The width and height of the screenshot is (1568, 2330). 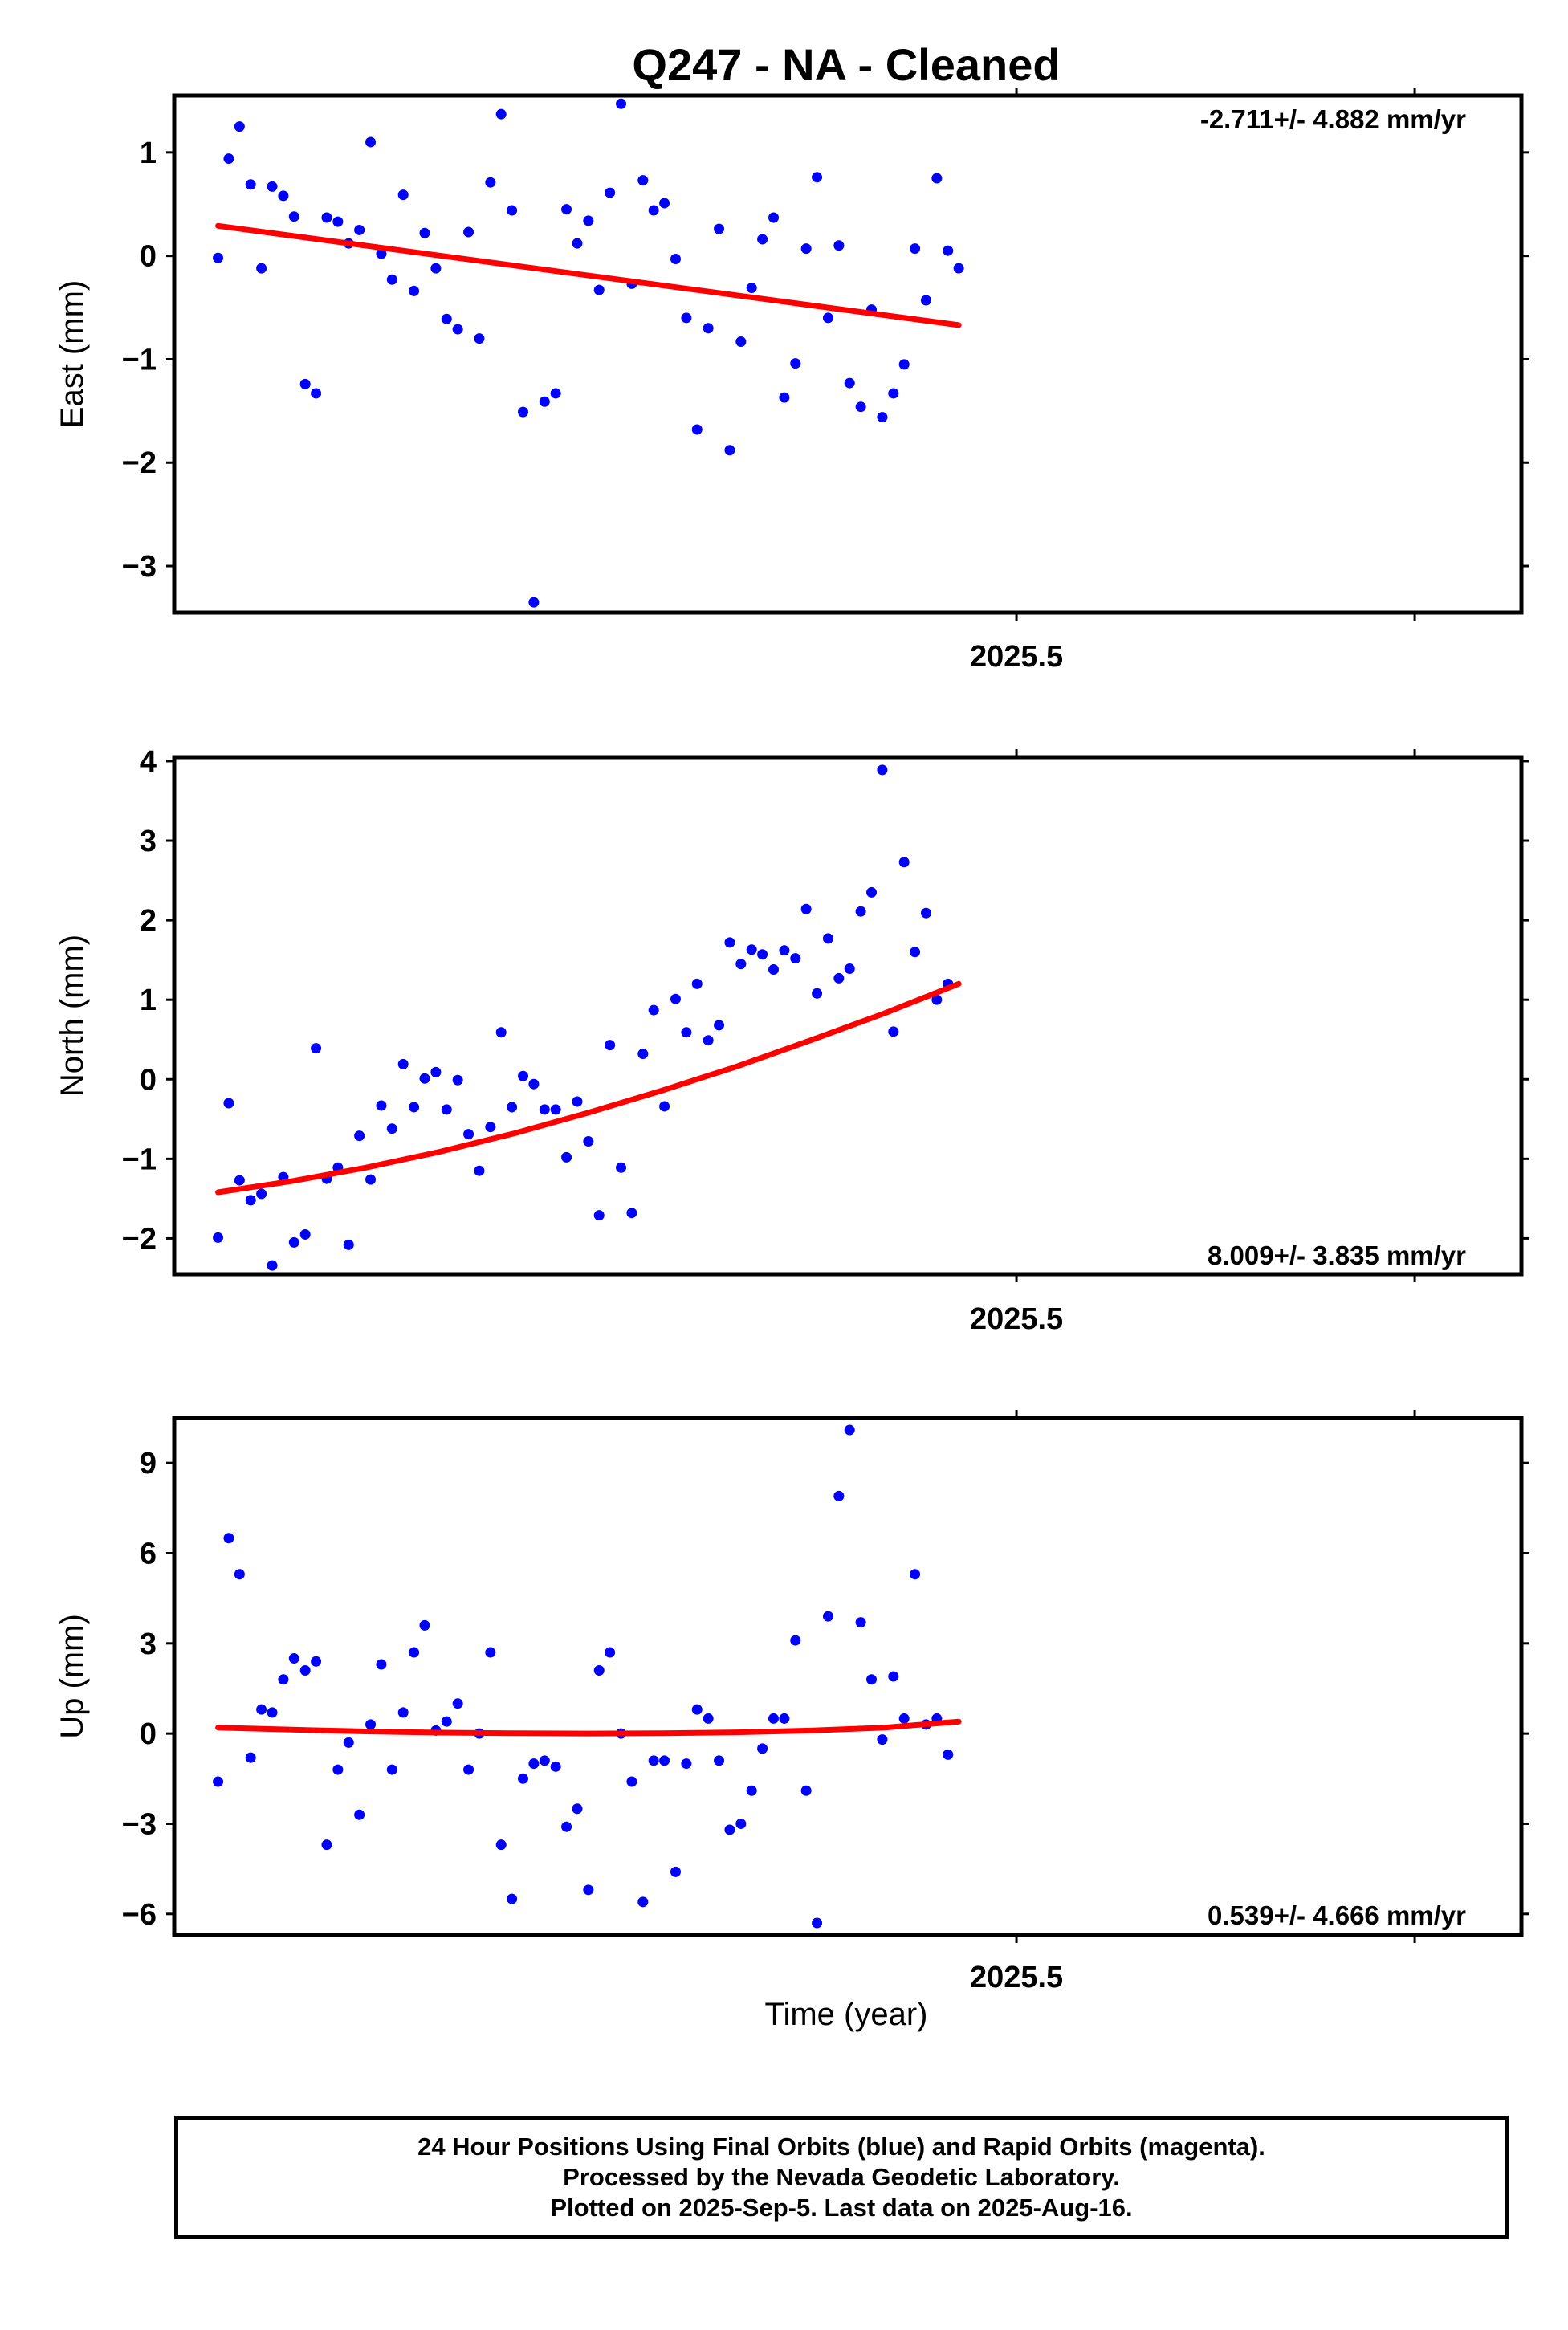 I want to click on x-axis-label: Time (year), so click(x=846, y=2014).